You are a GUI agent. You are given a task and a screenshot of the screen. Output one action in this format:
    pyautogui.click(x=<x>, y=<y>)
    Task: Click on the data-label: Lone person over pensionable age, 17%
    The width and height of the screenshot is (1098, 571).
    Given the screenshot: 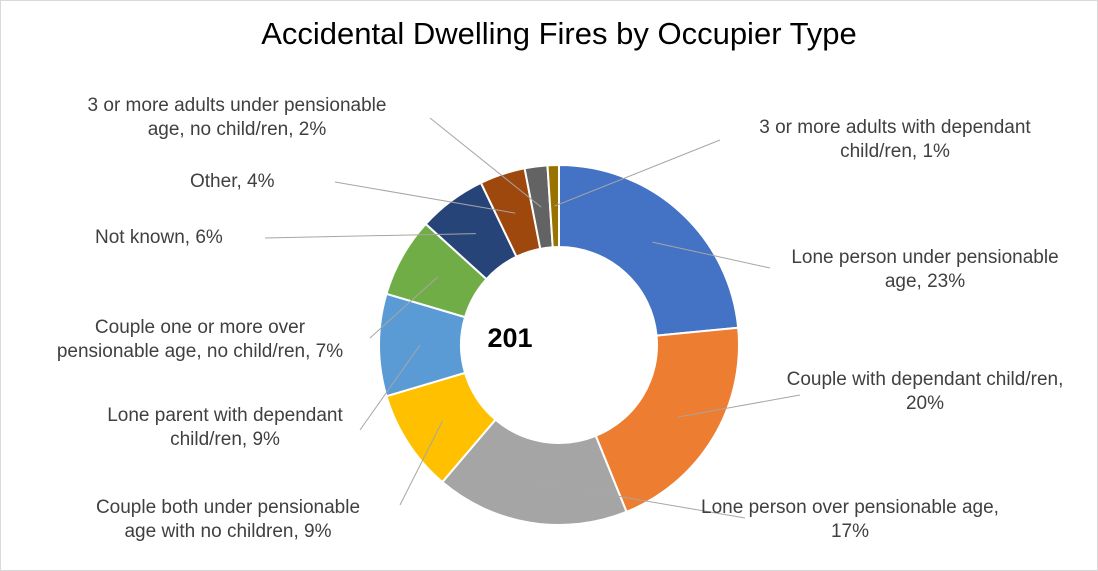 What is the action you would take?
    pyautogui.click(x=850, y=519)
    